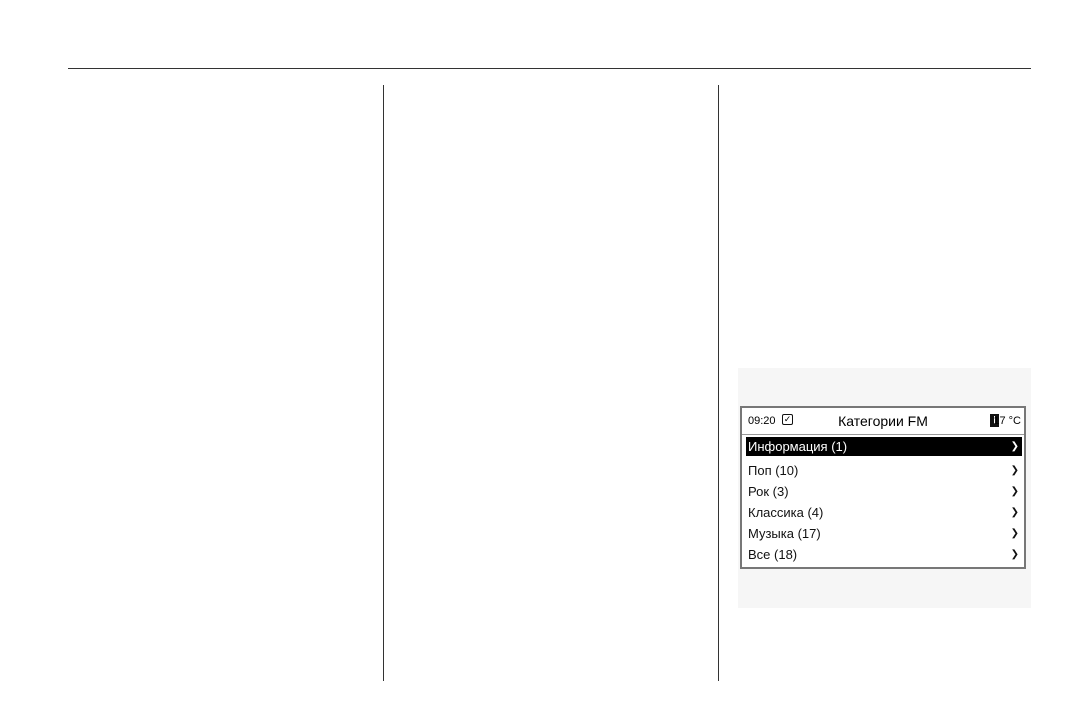 This screenshot has height=720, width=1077. What do you see at coordinates (884, 491) in the screenshot?
I see `list-item: Рок (3) ❯` at bounding box center [884, 491].